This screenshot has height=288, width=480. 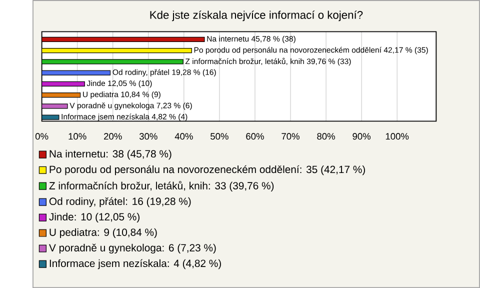 What do you see at coordinates (255, 136) in the screenshot?
I see `x-tick-label: 60%` at bounding box center [255, 136].